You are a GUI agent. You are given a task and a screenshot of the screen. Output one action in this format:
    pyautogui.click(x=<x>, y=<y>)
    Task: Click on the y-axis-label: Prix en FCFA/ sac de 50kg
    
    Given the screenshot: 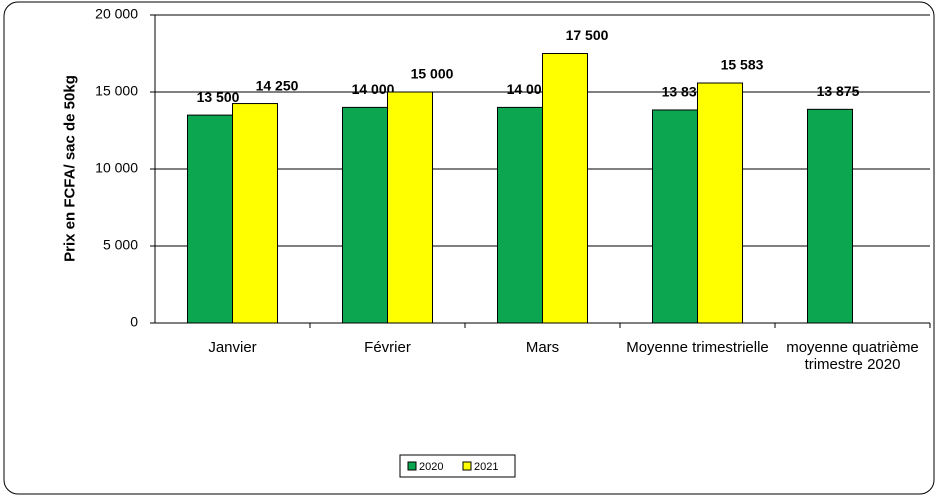 What is the action you would take?
    pyautogui.click(x=70, y=168)
    